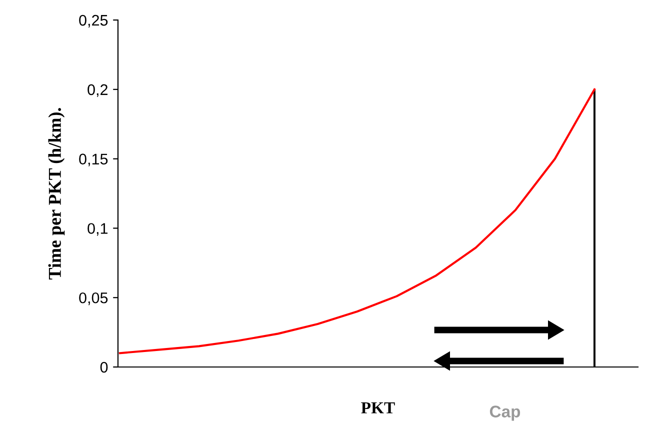  I want to click on y-axis-title: Time per PKT (h/km)., so click(56, 194).